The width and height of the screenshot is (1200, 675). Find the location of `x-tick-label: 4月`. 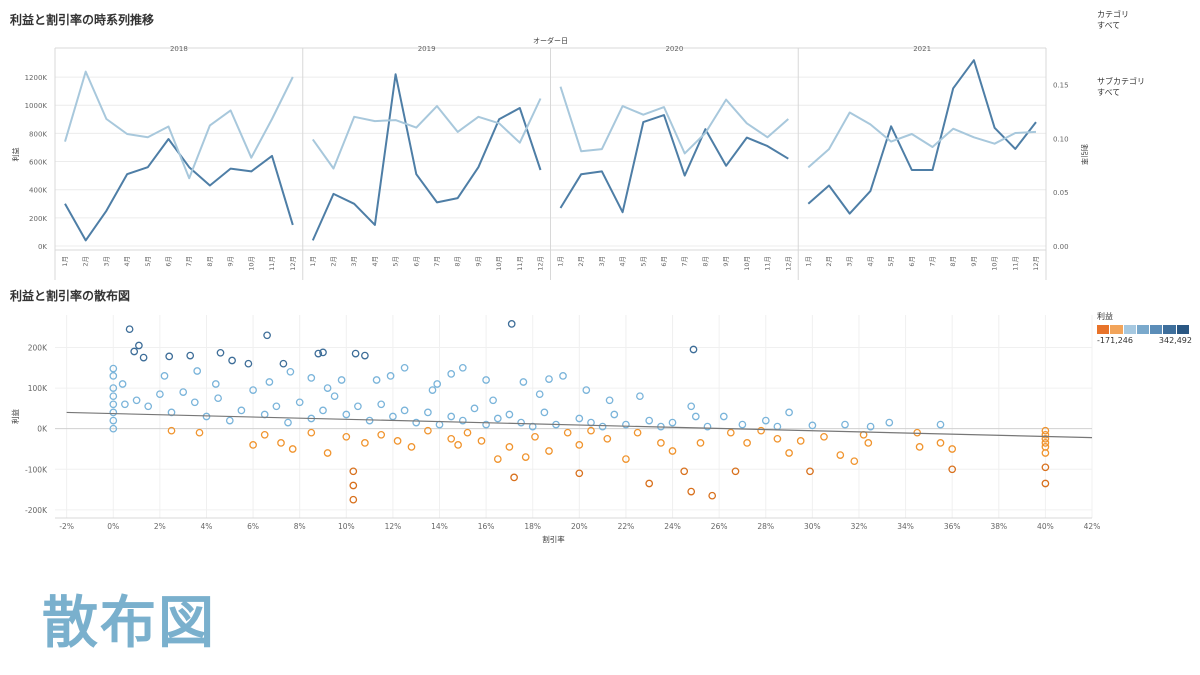

x-tick-label: 4月 is located at coordinates (127, 261).